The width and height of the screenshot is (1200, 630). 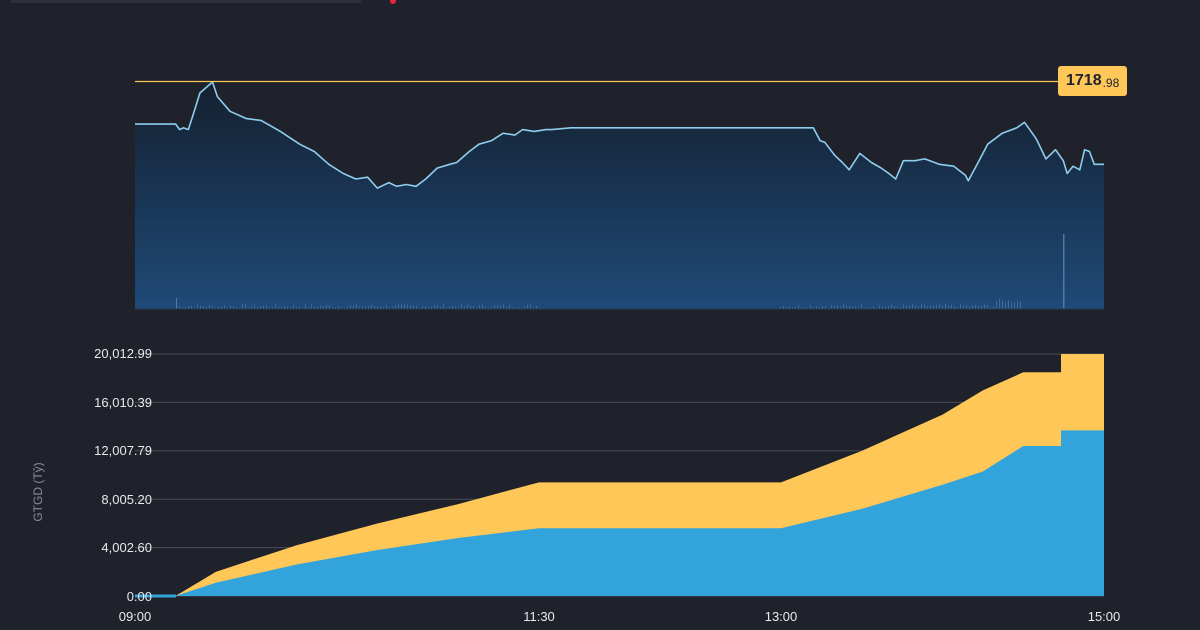 What do you see at coordinates (135, 616) in the screenshot?
I see `x-tick: 09:00` at bounding box center [135, 616].